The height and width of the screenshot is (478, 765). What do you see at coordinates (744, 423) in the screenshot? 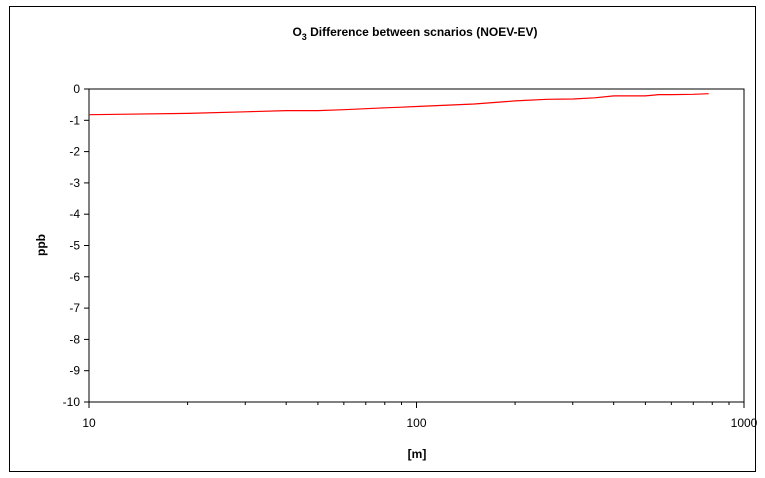
I see `x-tick-label: 1000` at bounding box center [744, 423].